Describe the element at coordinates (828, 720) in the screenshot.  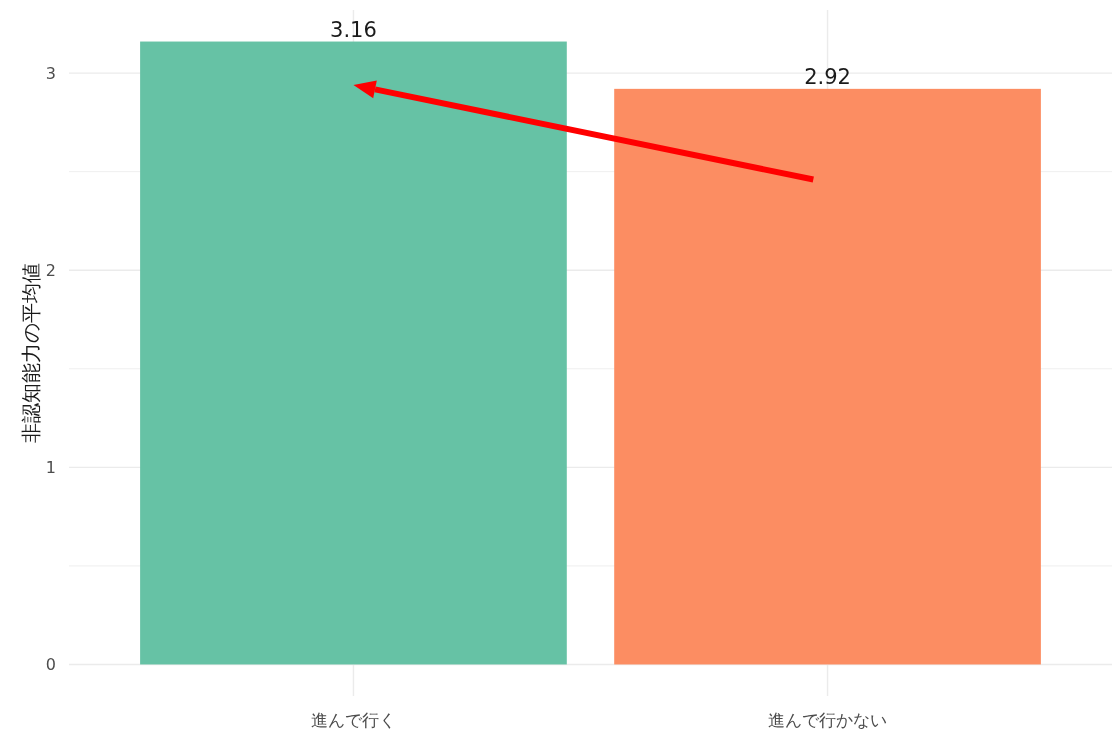
I see `x-tick-label: 進んで行かない` at that location.